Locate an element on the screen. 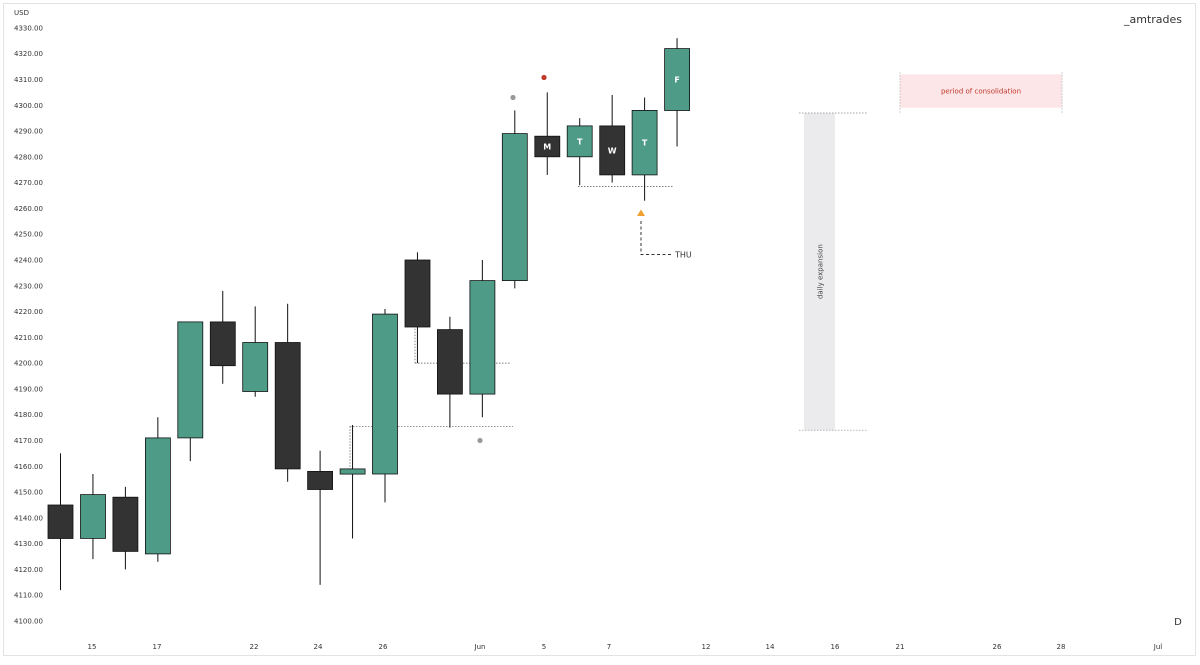 The width and height of the screenshot is (1200, 665). x-axis: 15 17 22 24 26 Jun 5 7 12 14 16 21 26 28 Jul is located at coordinates (625, 647).